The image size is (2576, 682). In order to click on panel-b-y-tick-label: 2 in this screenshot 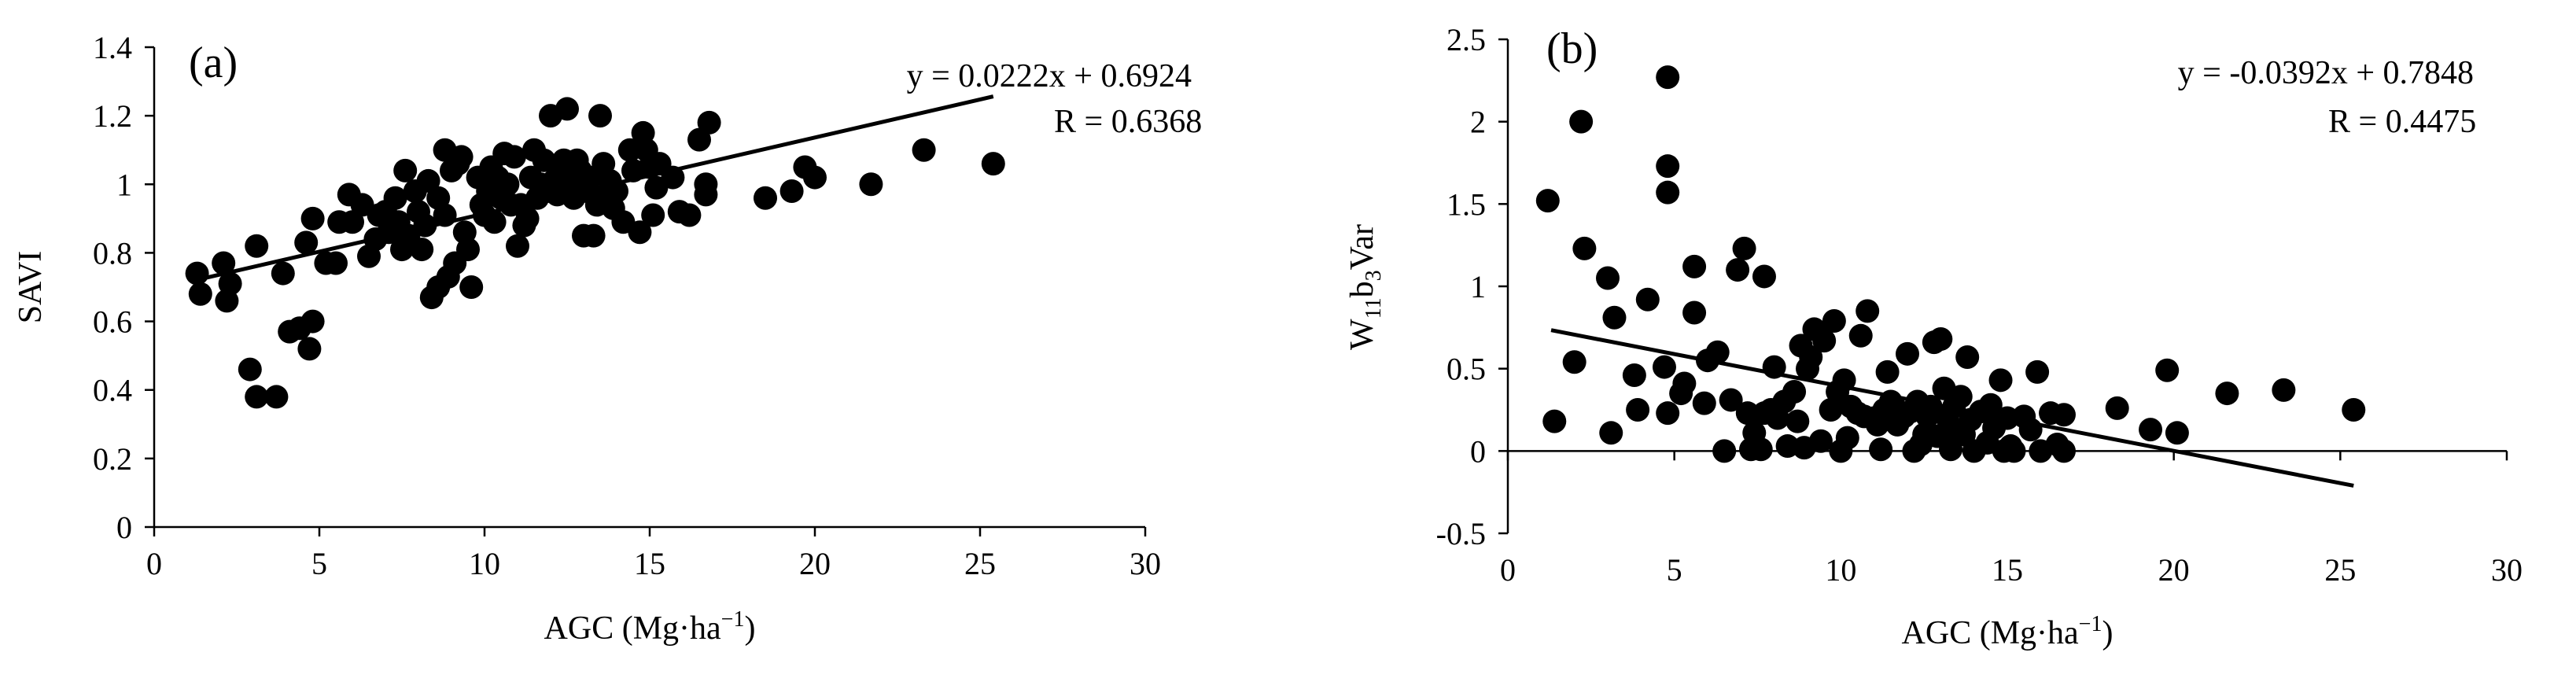, I will do `click(1478, 122)`.